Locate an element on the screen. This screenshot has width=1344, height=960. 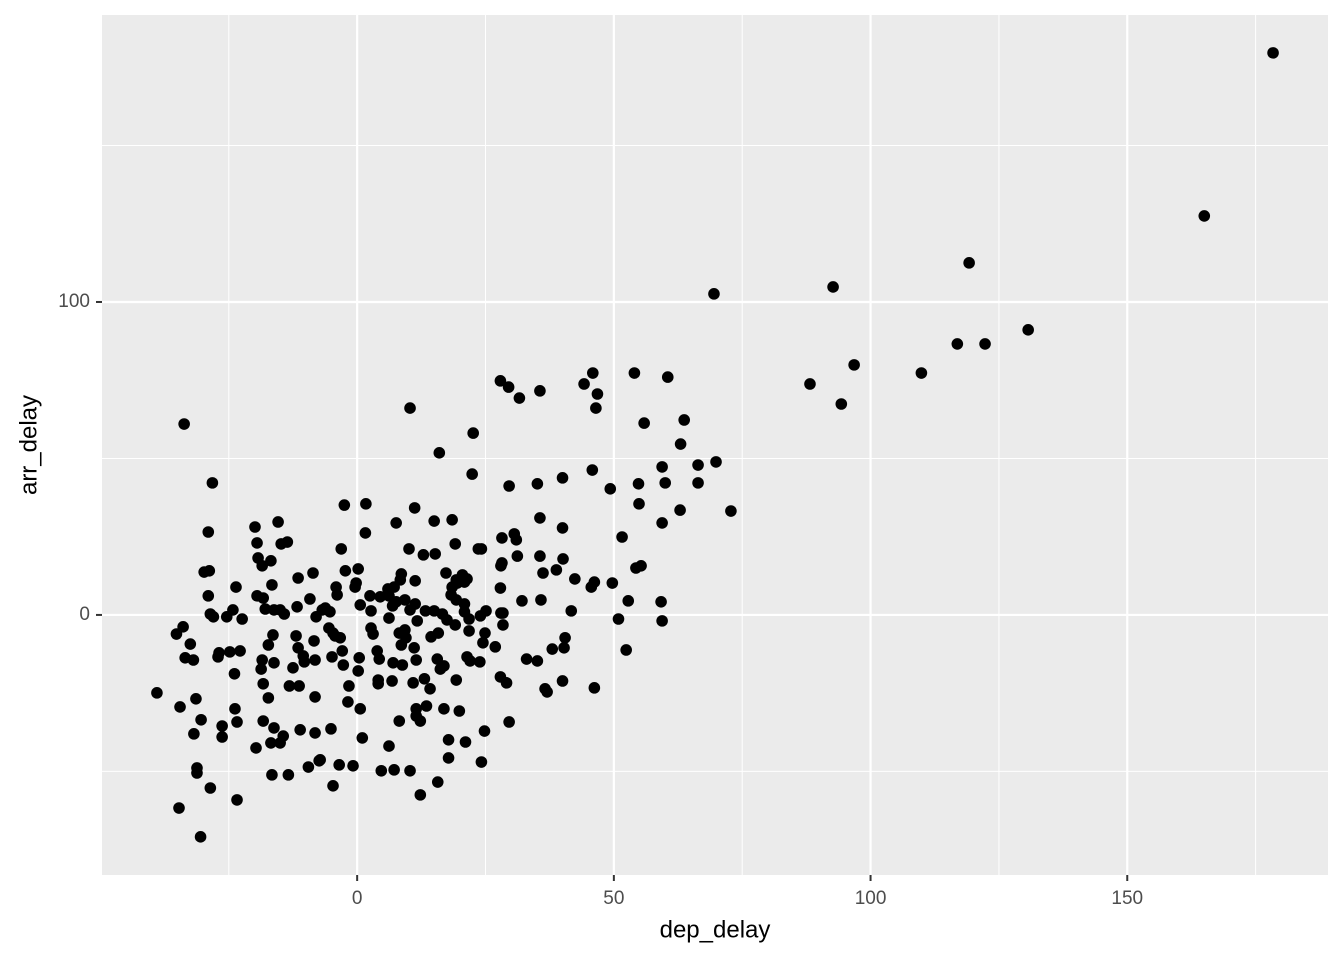
x-tick-label: 150 is located at coordinates (1127, 898).